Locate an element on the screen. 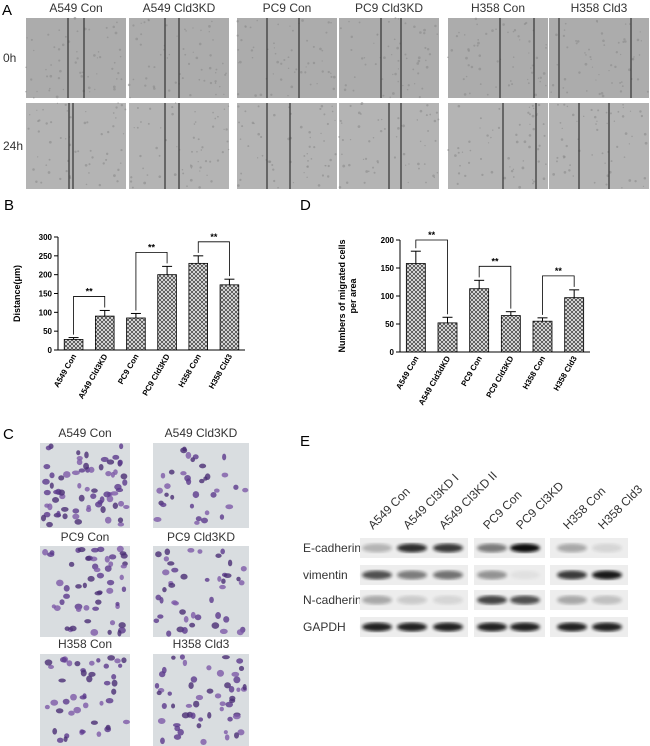 Image resolution: width=650 pixels, height=746 pixels. y-tick-label: 200 is located at coordinates (46, 275).